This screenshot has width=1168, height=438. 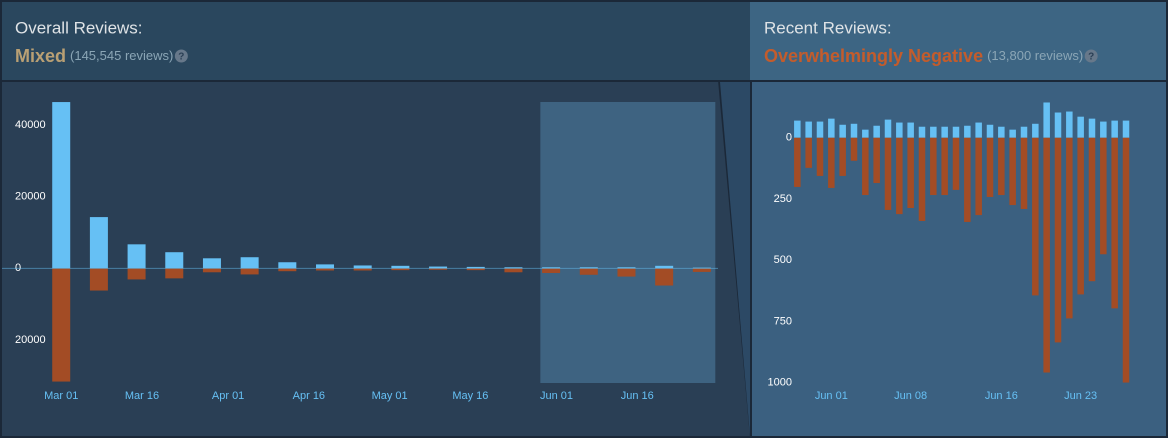 What do you see at coordinates (789, 138) in the screenshot?
I see `y-tick-label: 0` at bounding box center [789, 138].